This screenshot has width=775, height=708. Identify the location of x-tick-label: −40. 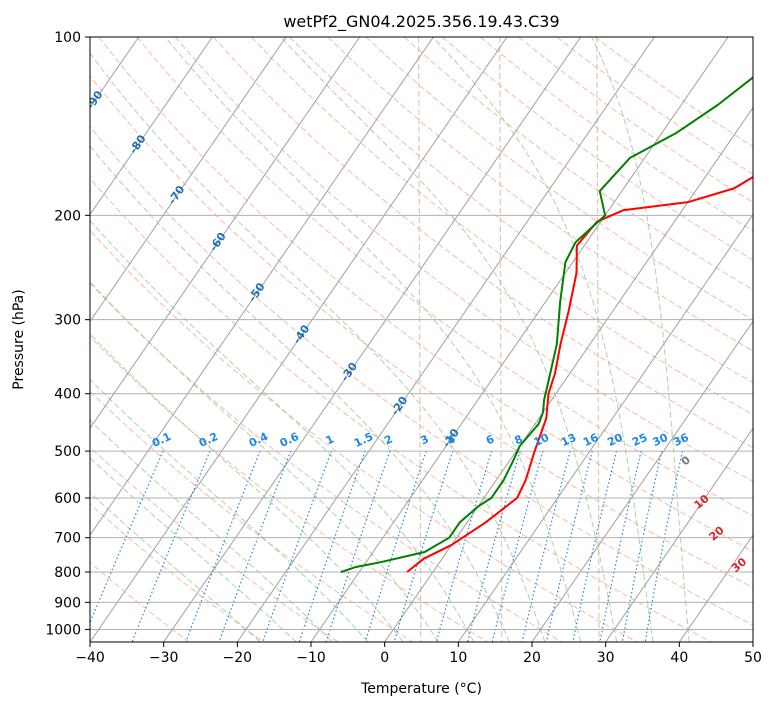
(90, 658).